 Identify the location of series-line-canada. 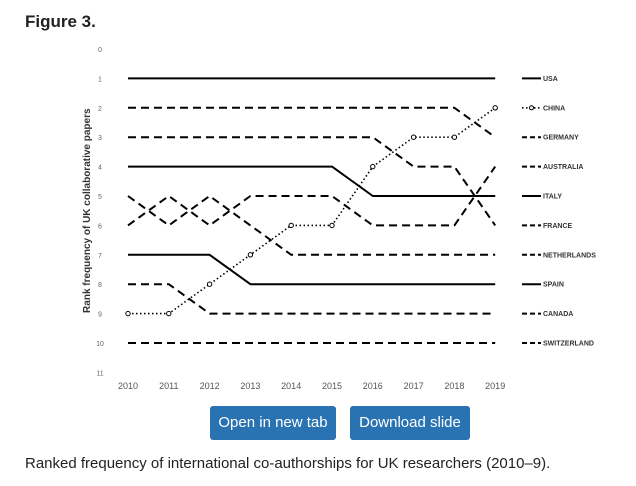
(312, 299).